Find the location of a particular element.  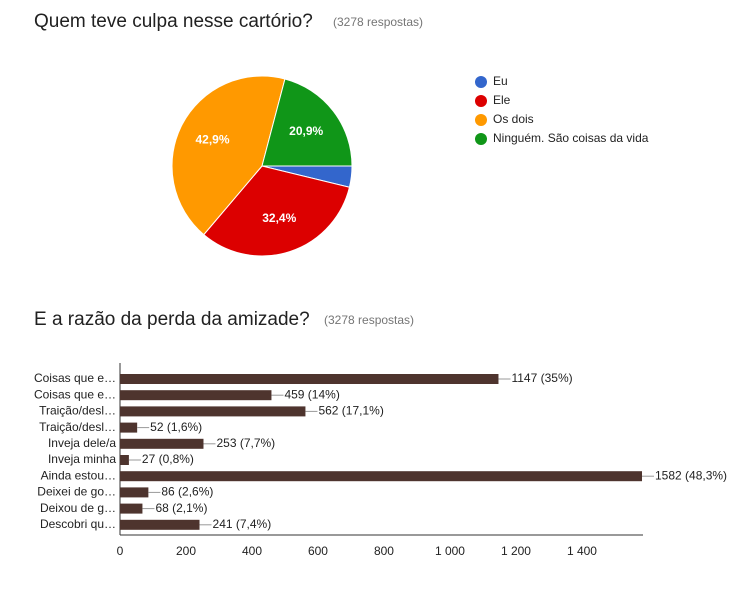

x-tick-label: 600 is located at coordinates (318, 551).